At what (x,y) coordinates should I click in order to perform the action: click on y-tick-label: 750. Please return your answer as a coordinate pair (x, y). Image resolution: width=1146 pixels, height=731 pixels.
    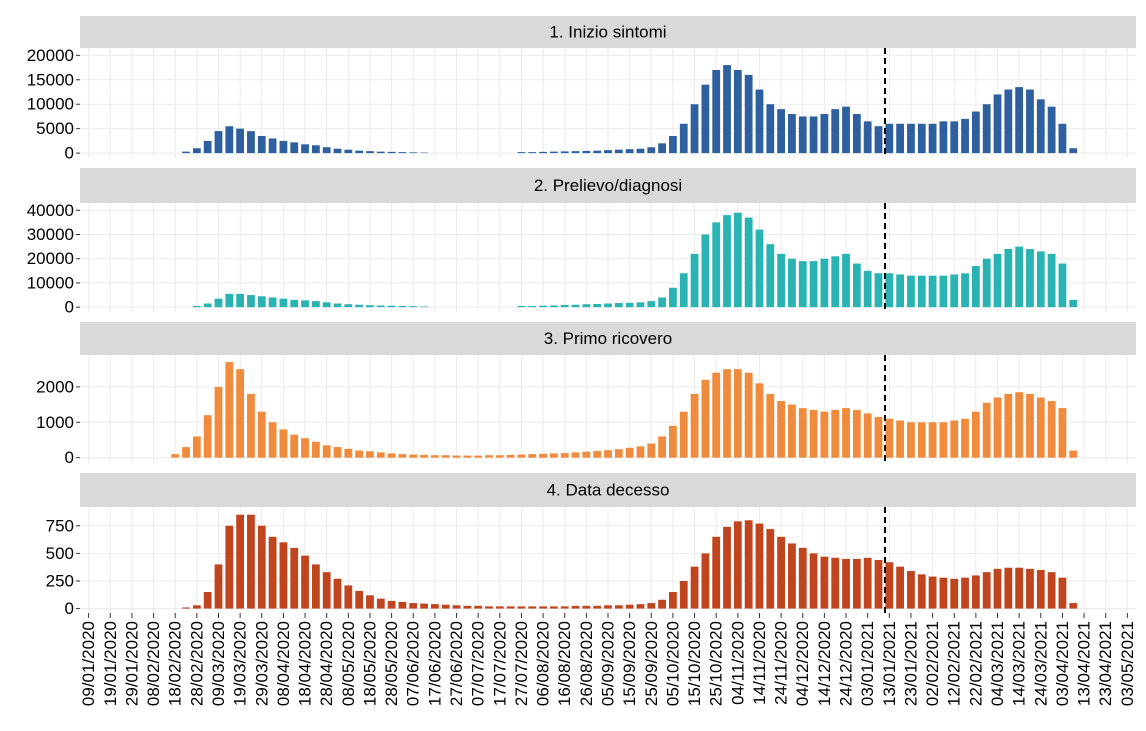
    Looking at the image, I should click on (60, 525).